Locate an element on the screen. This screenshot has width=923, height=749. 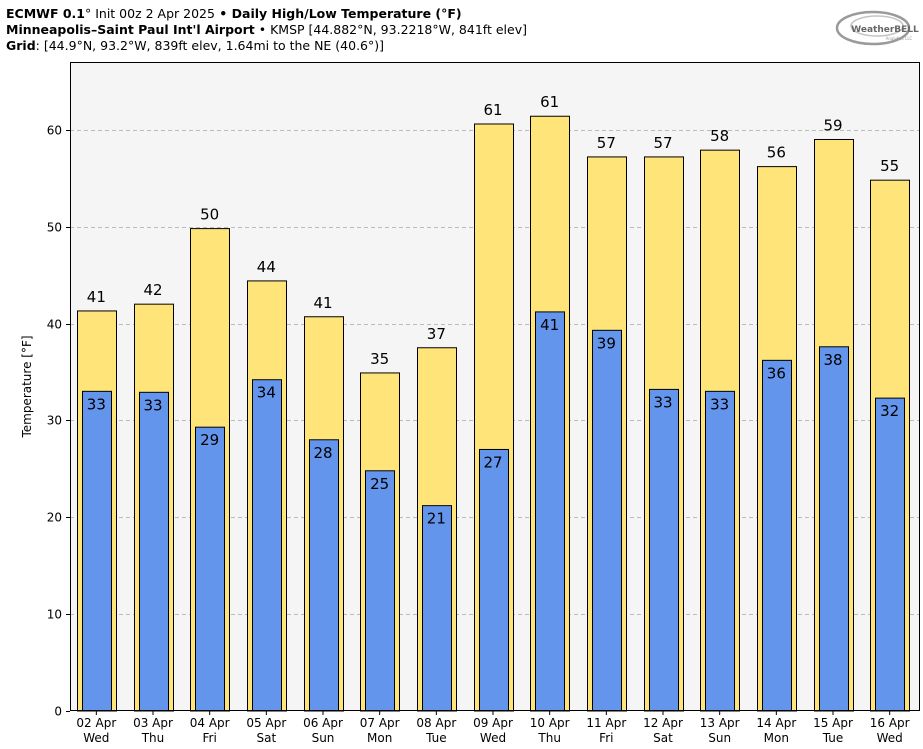
high-temp-label: 42 is located at coordinates (152, 290).